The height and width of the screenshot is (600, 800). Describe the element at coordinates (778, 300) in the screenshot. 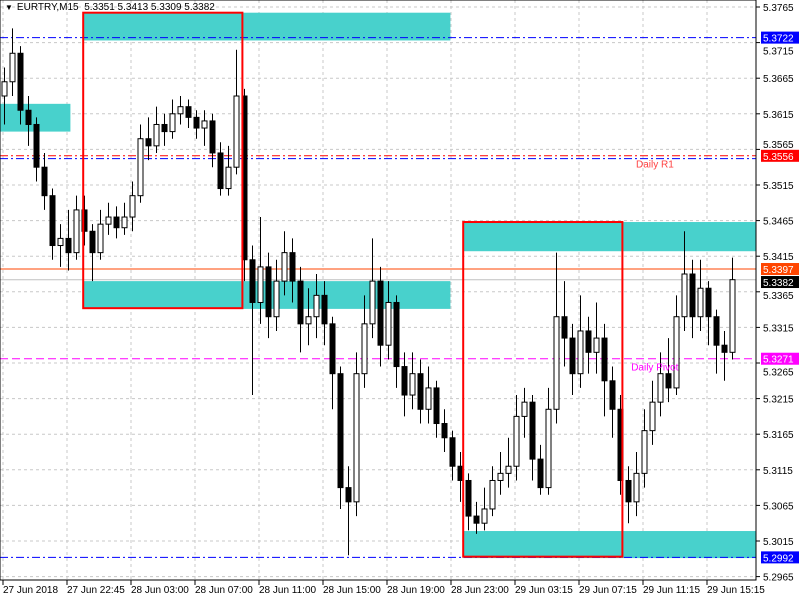

I see `price-axis-bg` at that location.